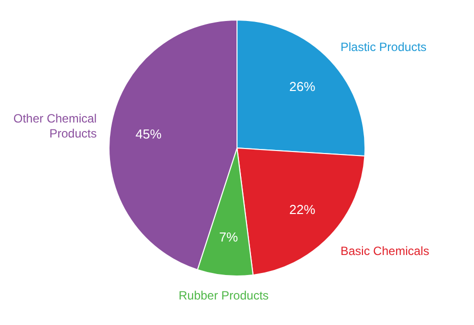  What do you see at coordinates (55, 125) in the screenshot?
I see `slice-label: Other Chemical Products` at bounding box center [55, 125].